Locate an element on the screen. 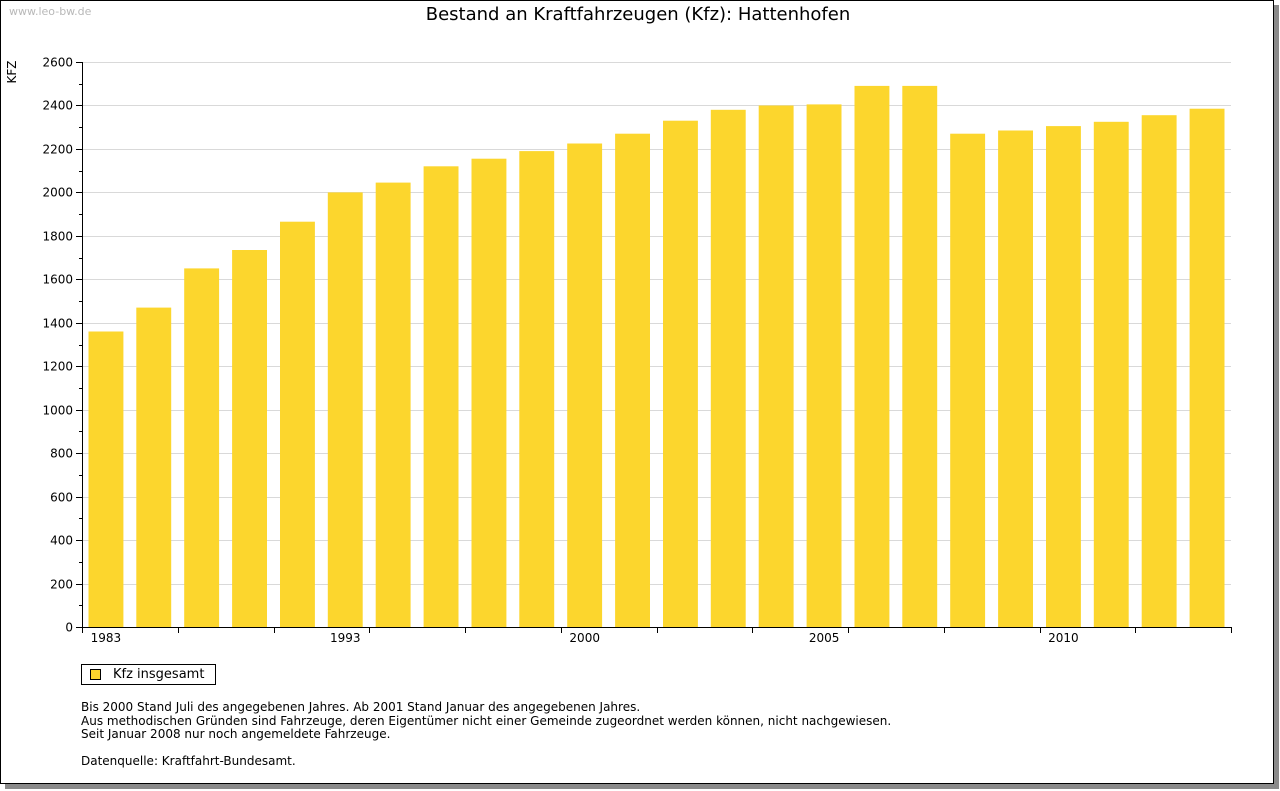 The width and height of the screenshot is (1280, 791). y-tick-label: 1800 is located at coordinates (57, 237).